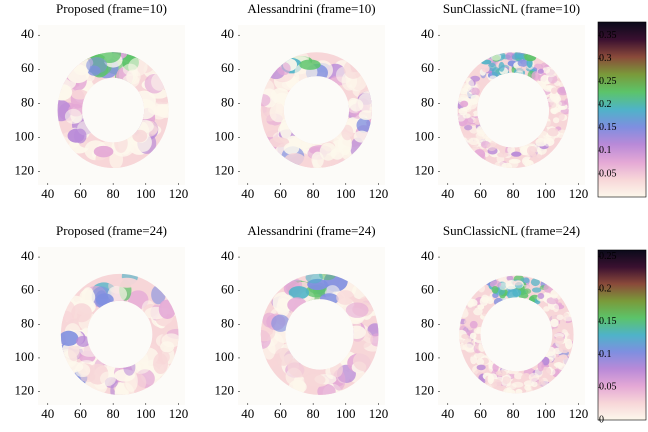 Image resolution: width=648 pixels, height=432 pixels. What do you see at coordinates (608, 35) in the screenshot?
I see `colorbar-tick-label: 0.35` at bounding box center [608, 35].